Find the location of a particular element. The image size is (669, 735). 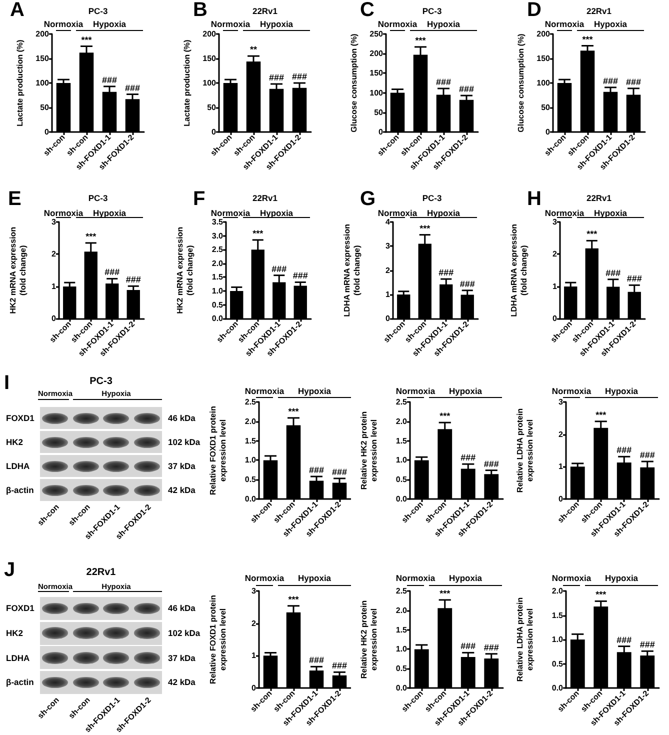

y-tick-label: 4 is located at coordinates (388, 222).